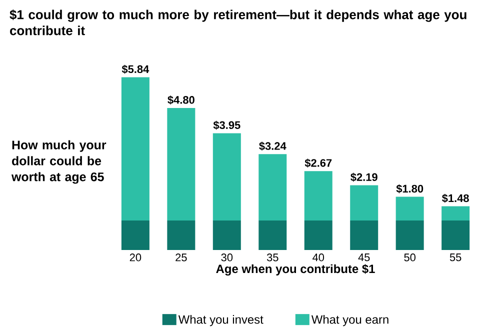 This screenshot has height=332, width=498. Describe the element at coordinates (349, 320) in the screenshot. I see `legend-label: What you earn` at that location.